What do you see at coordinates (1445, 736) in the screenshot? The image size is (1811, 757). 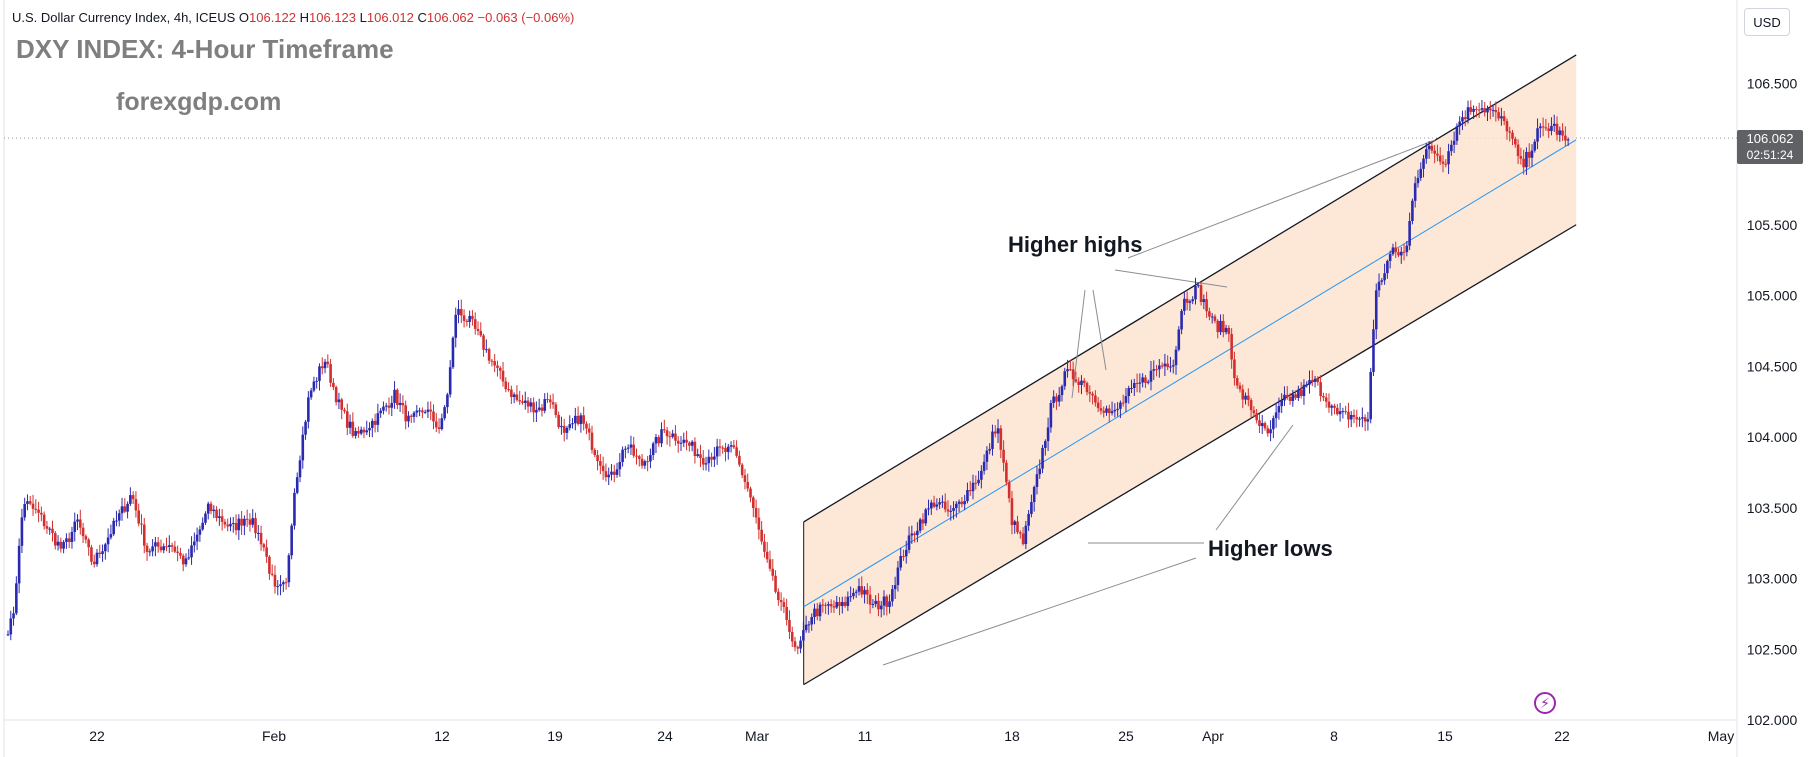 I see `x-tick-label: 15` at bounding box center [1445, 736].